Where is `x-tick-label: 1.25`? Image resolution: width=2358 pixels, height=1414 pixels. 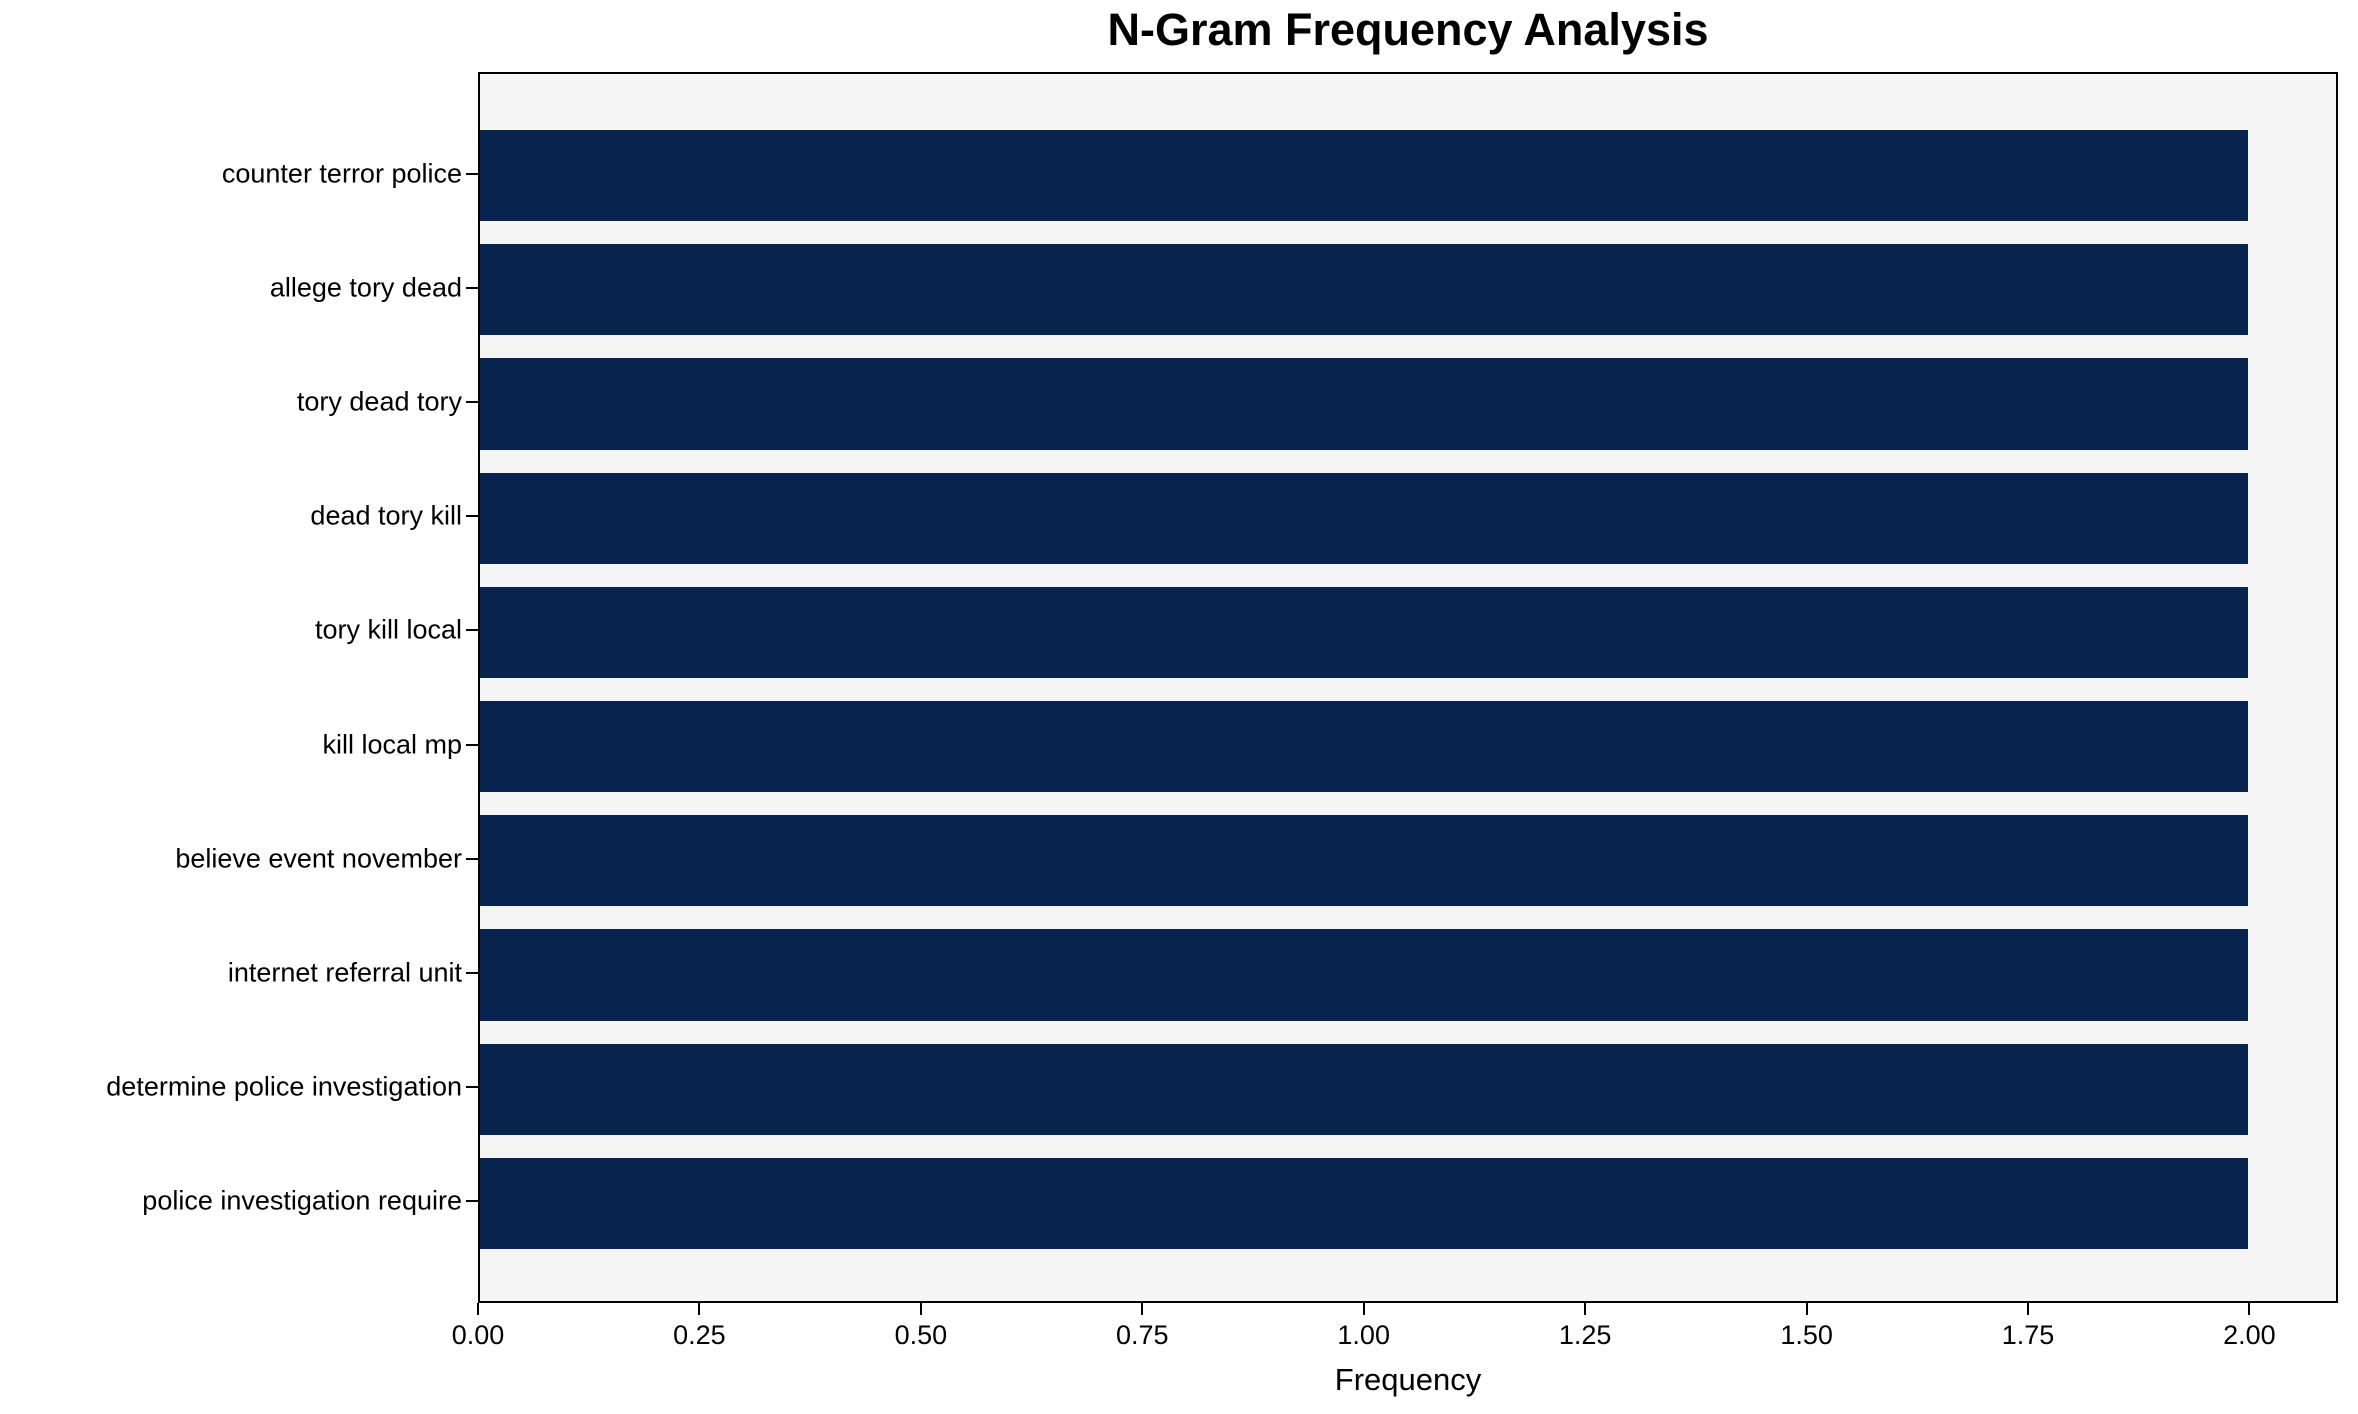 x-tick-label: 1.25 is located at coordinates (1585, 1335).